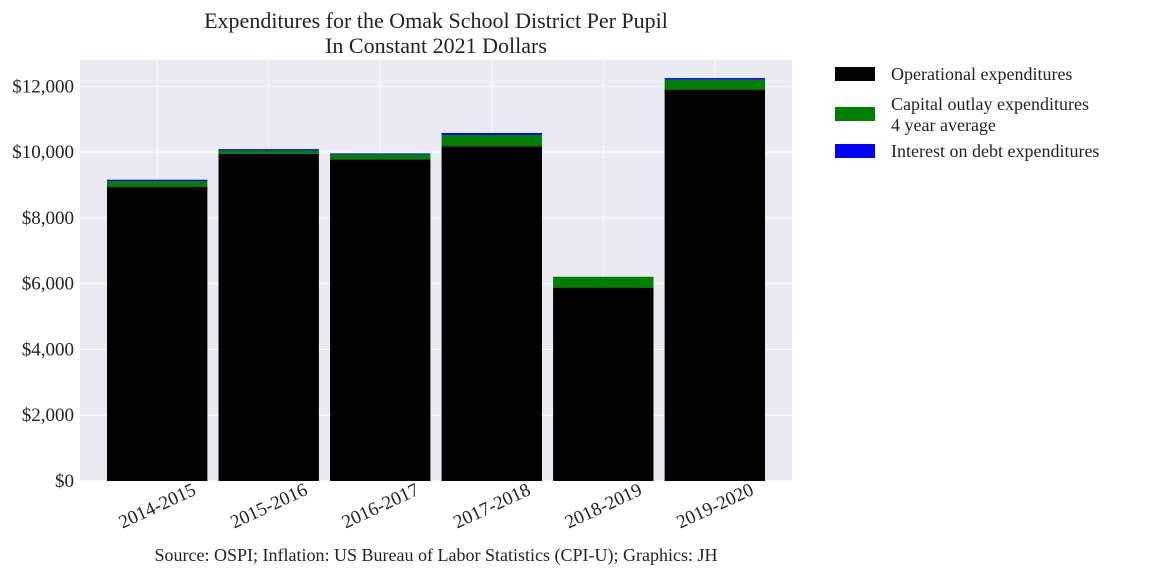 This screenshot has height=576, width=1152. I want to click on legend-label: Interest on debt expenditures, so click(995, 151).